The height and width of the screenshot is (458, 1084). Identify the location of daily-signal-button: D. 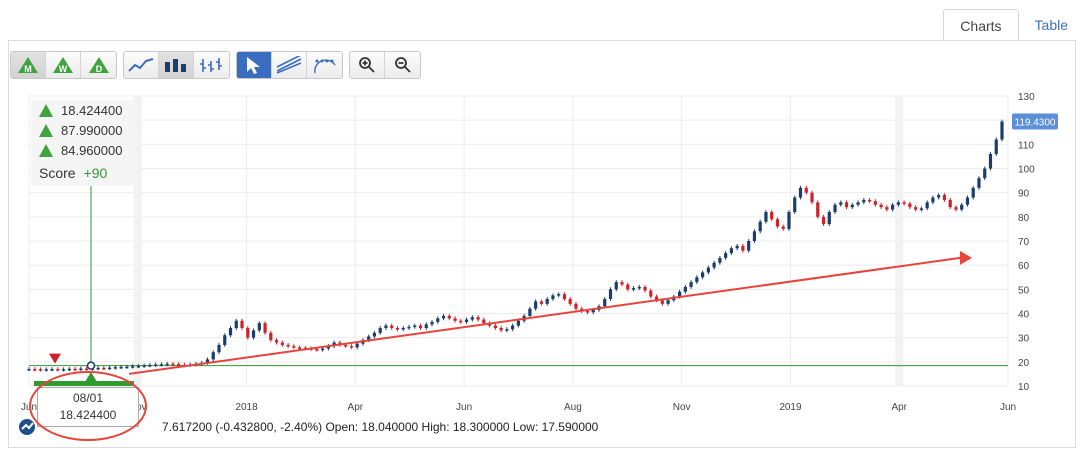
(98, 65).